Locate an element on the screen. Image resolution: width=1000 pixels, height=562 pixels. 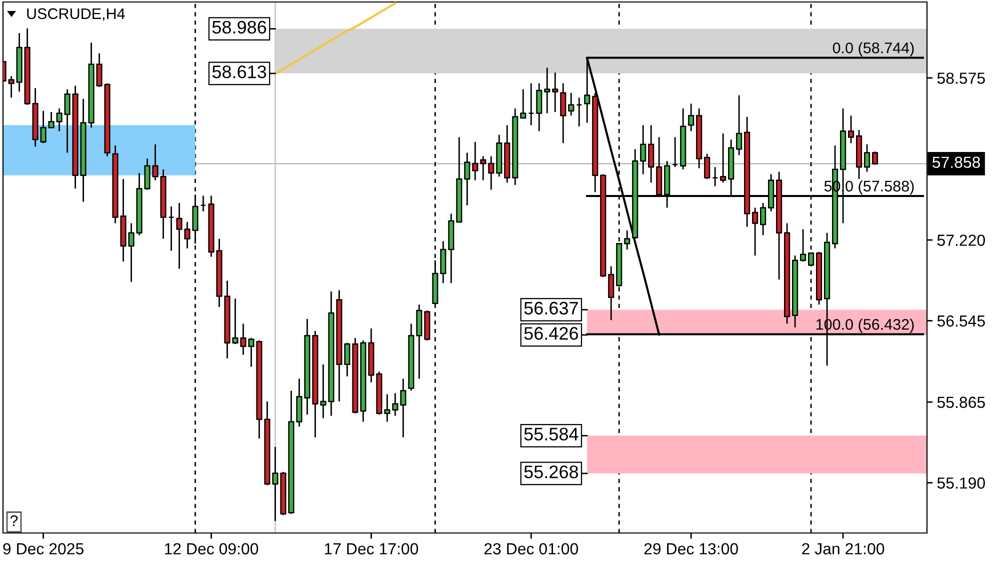
annotation: 58.986 is located at coordinates (239, 27).